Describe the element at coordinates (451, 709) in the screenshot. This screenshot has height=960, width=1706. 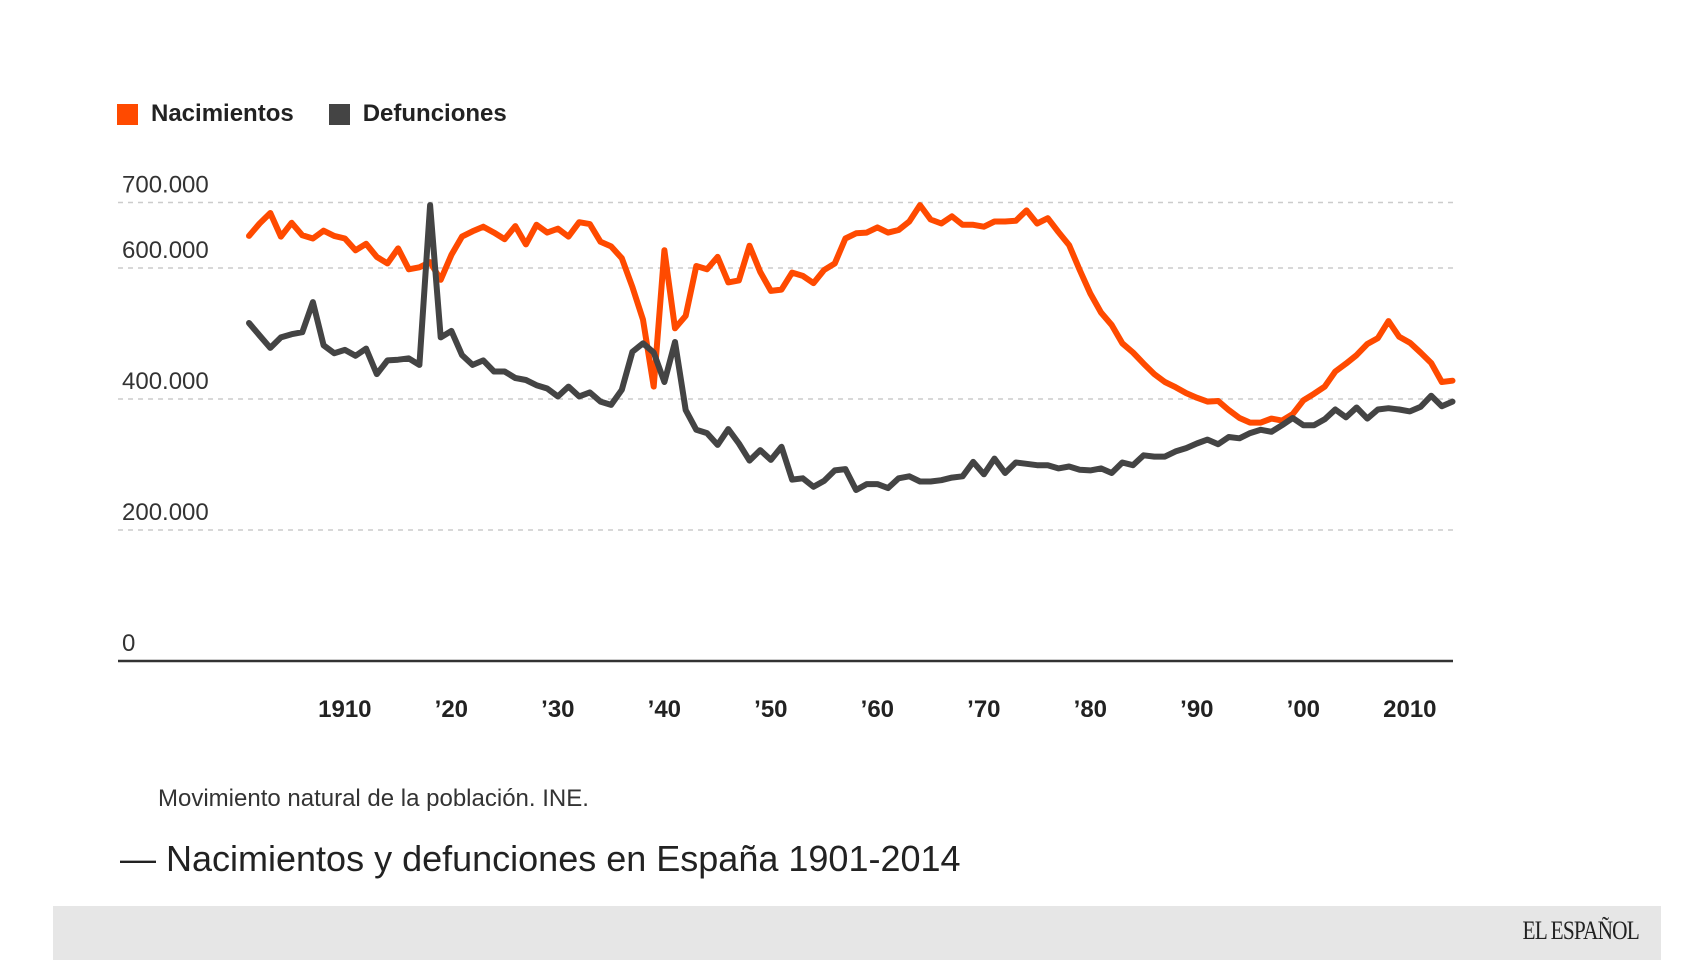
I see `x-tick-label: ’20` at that location.